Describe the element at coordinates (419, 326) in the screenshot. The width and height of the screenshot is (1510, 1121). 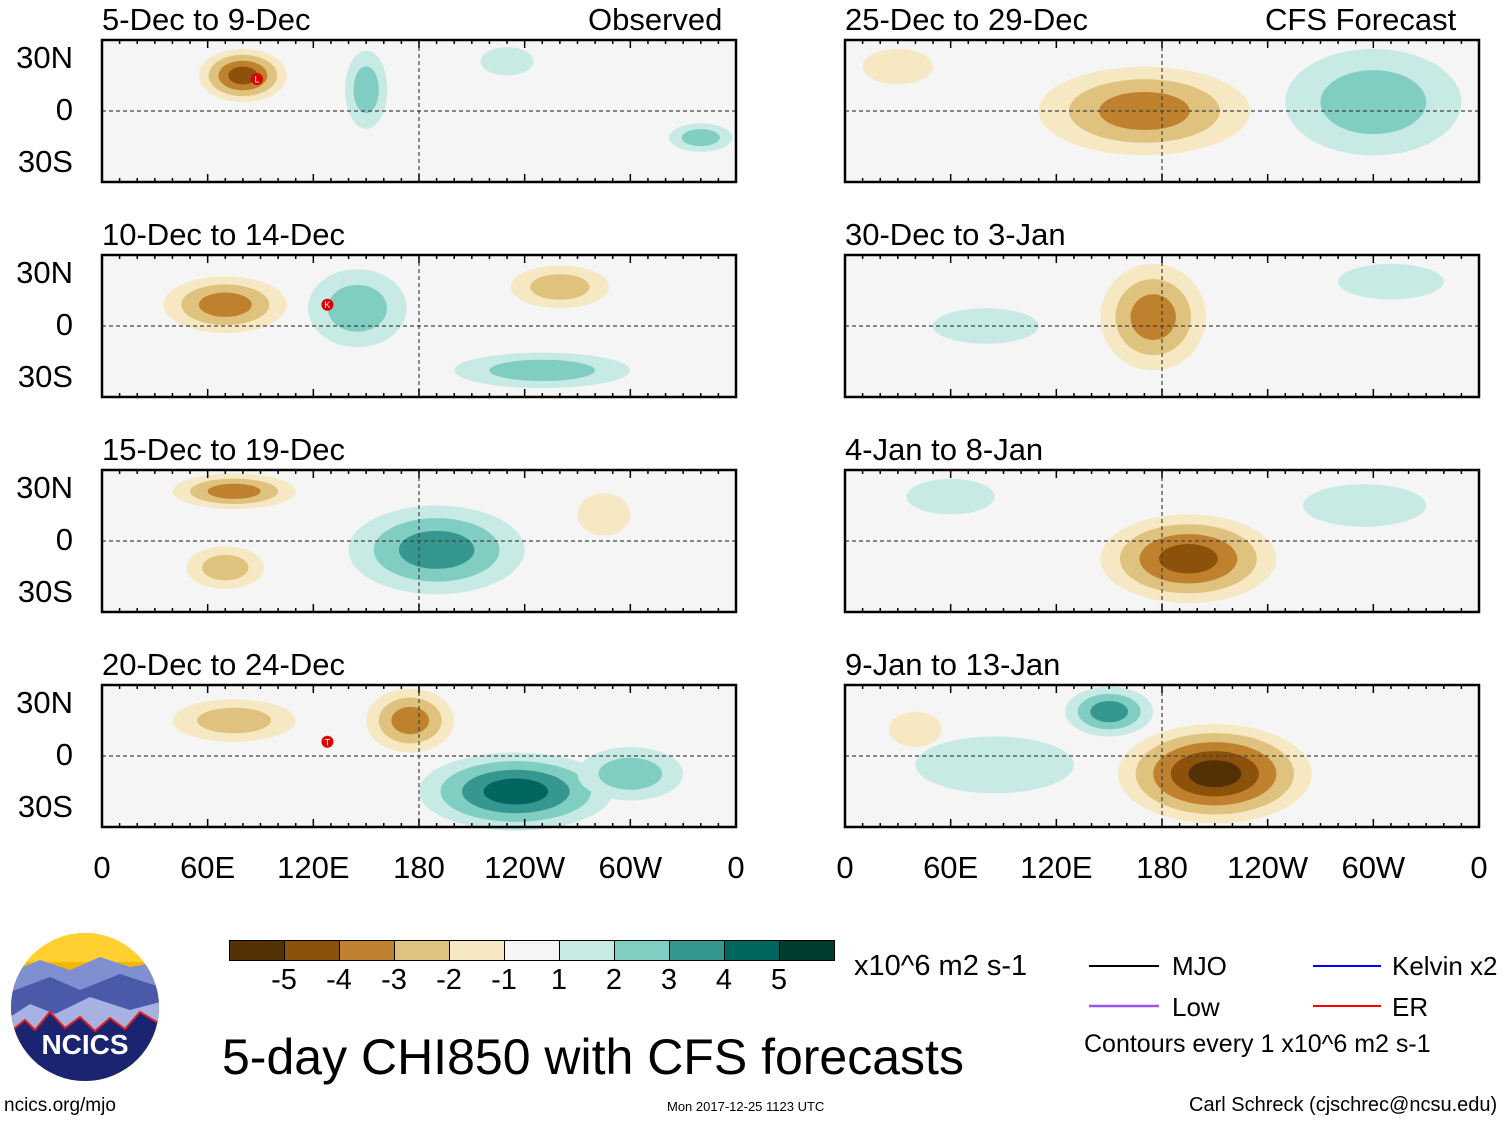
I see `map-panel: K` at that location.